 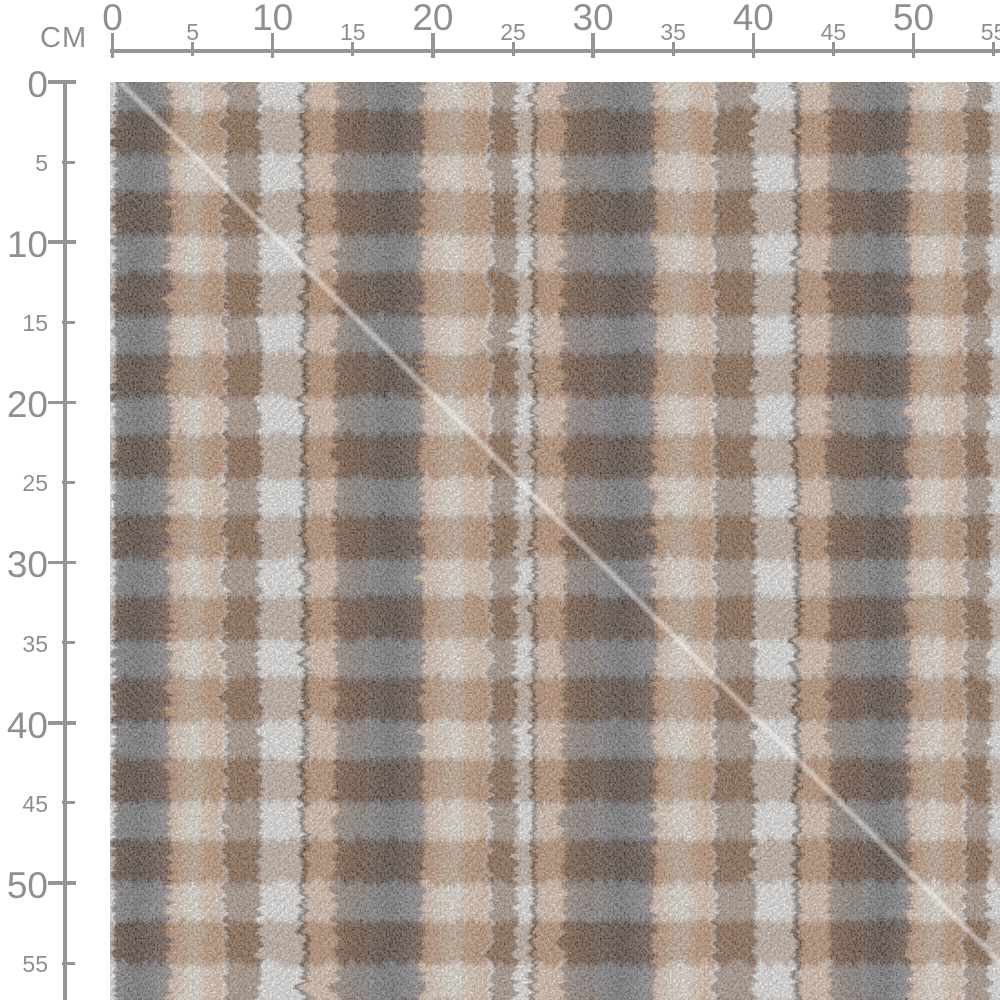 I want to click on top-ruler-line, so click(x=555, y=51).